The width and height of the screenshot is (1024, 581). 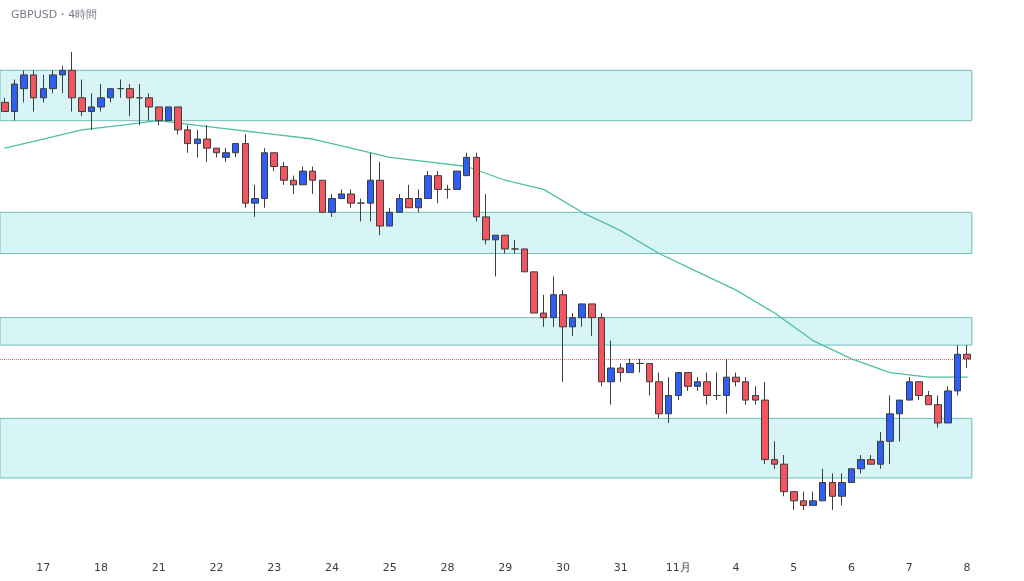 What do you see at coordinates (43, 567) in the screenshot?
I see `x-tick-label: 17` at bounding box center [43, 567].